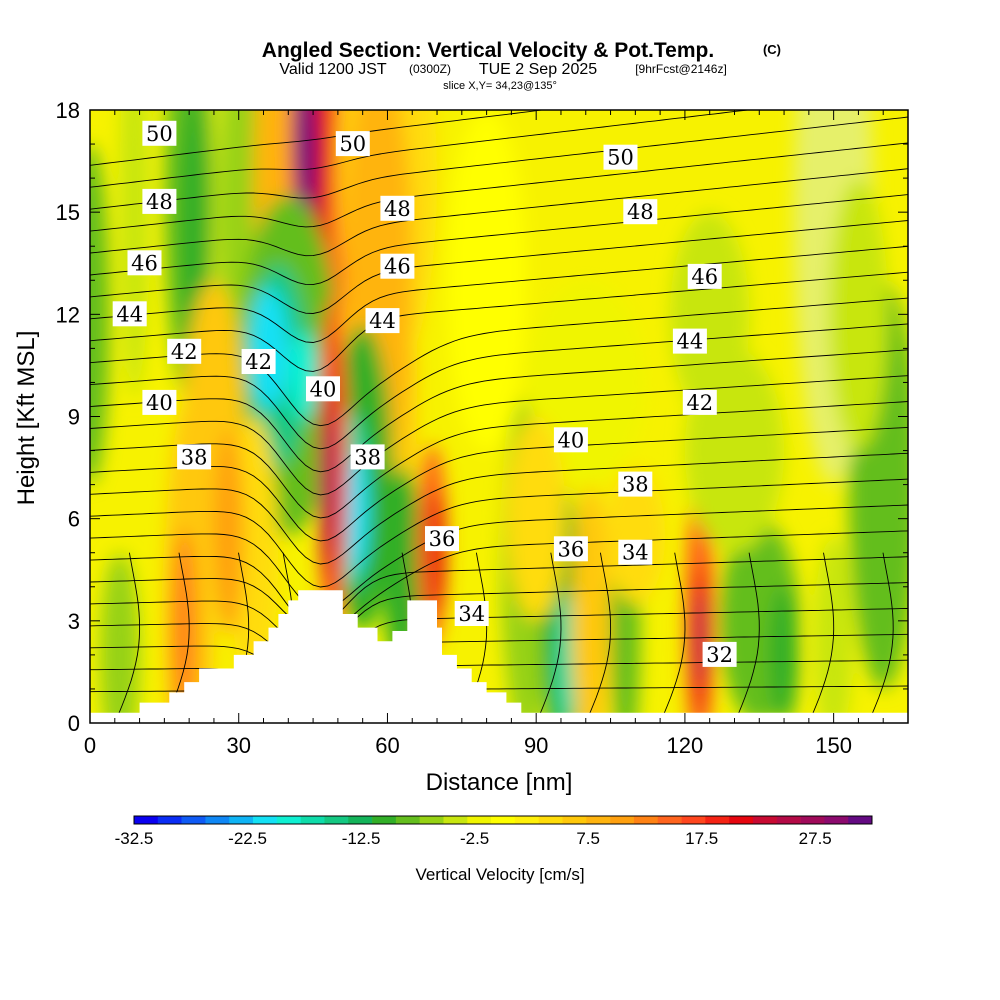 Image resolution: width=1000 pixels, height=1000 pixels. I want to click on contour-label-38: 38, so click(635, 484).